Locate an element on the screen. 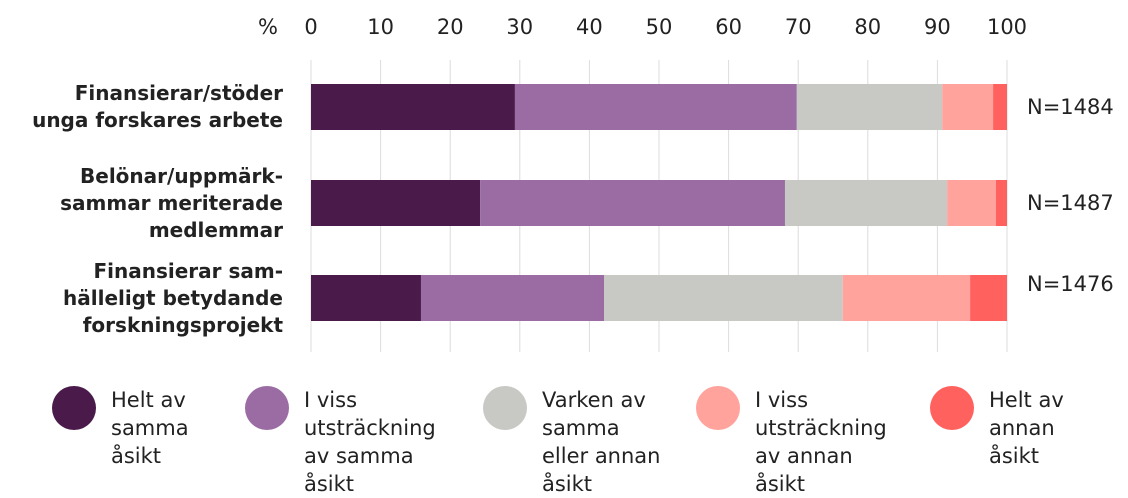 Image resolution: width=1128 pixels, height=498 pixels. x-tick-label: 60 is located at coordinates (728, 27).